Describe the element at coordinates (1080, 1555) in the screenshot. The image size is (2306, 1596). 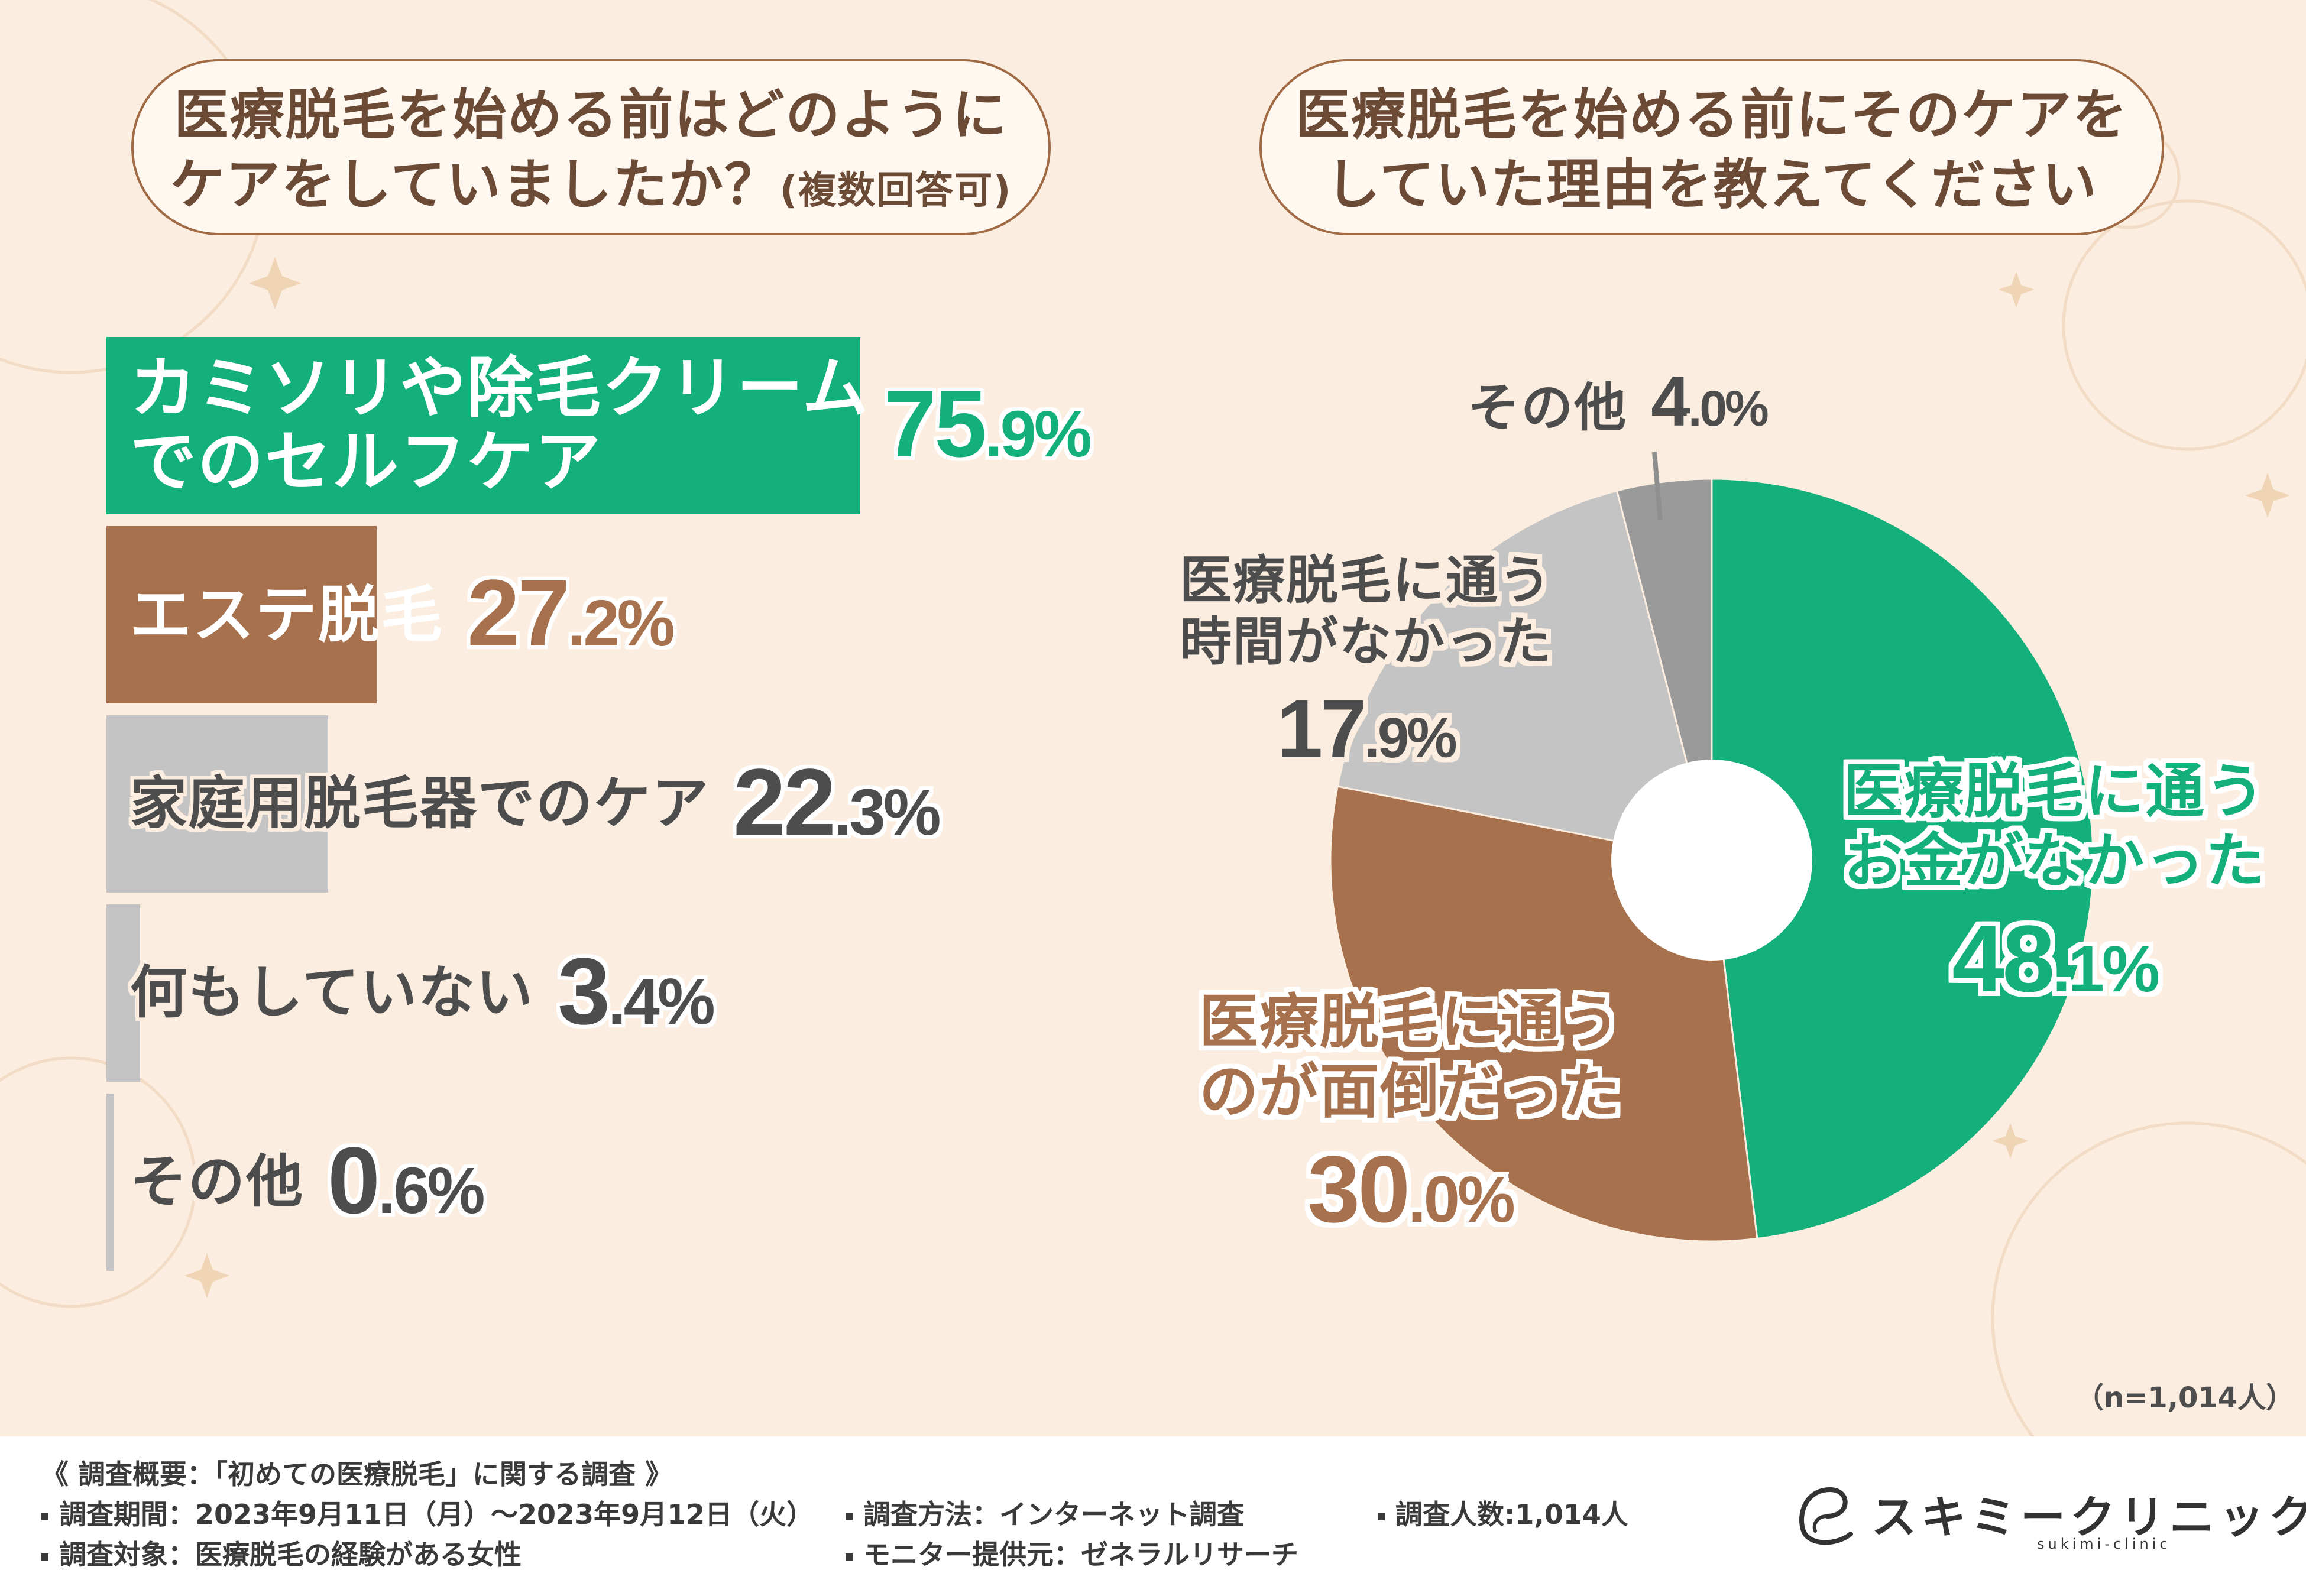
I see `survey-provider: モニター提供元：ゼネラルリサーチ` at that location.